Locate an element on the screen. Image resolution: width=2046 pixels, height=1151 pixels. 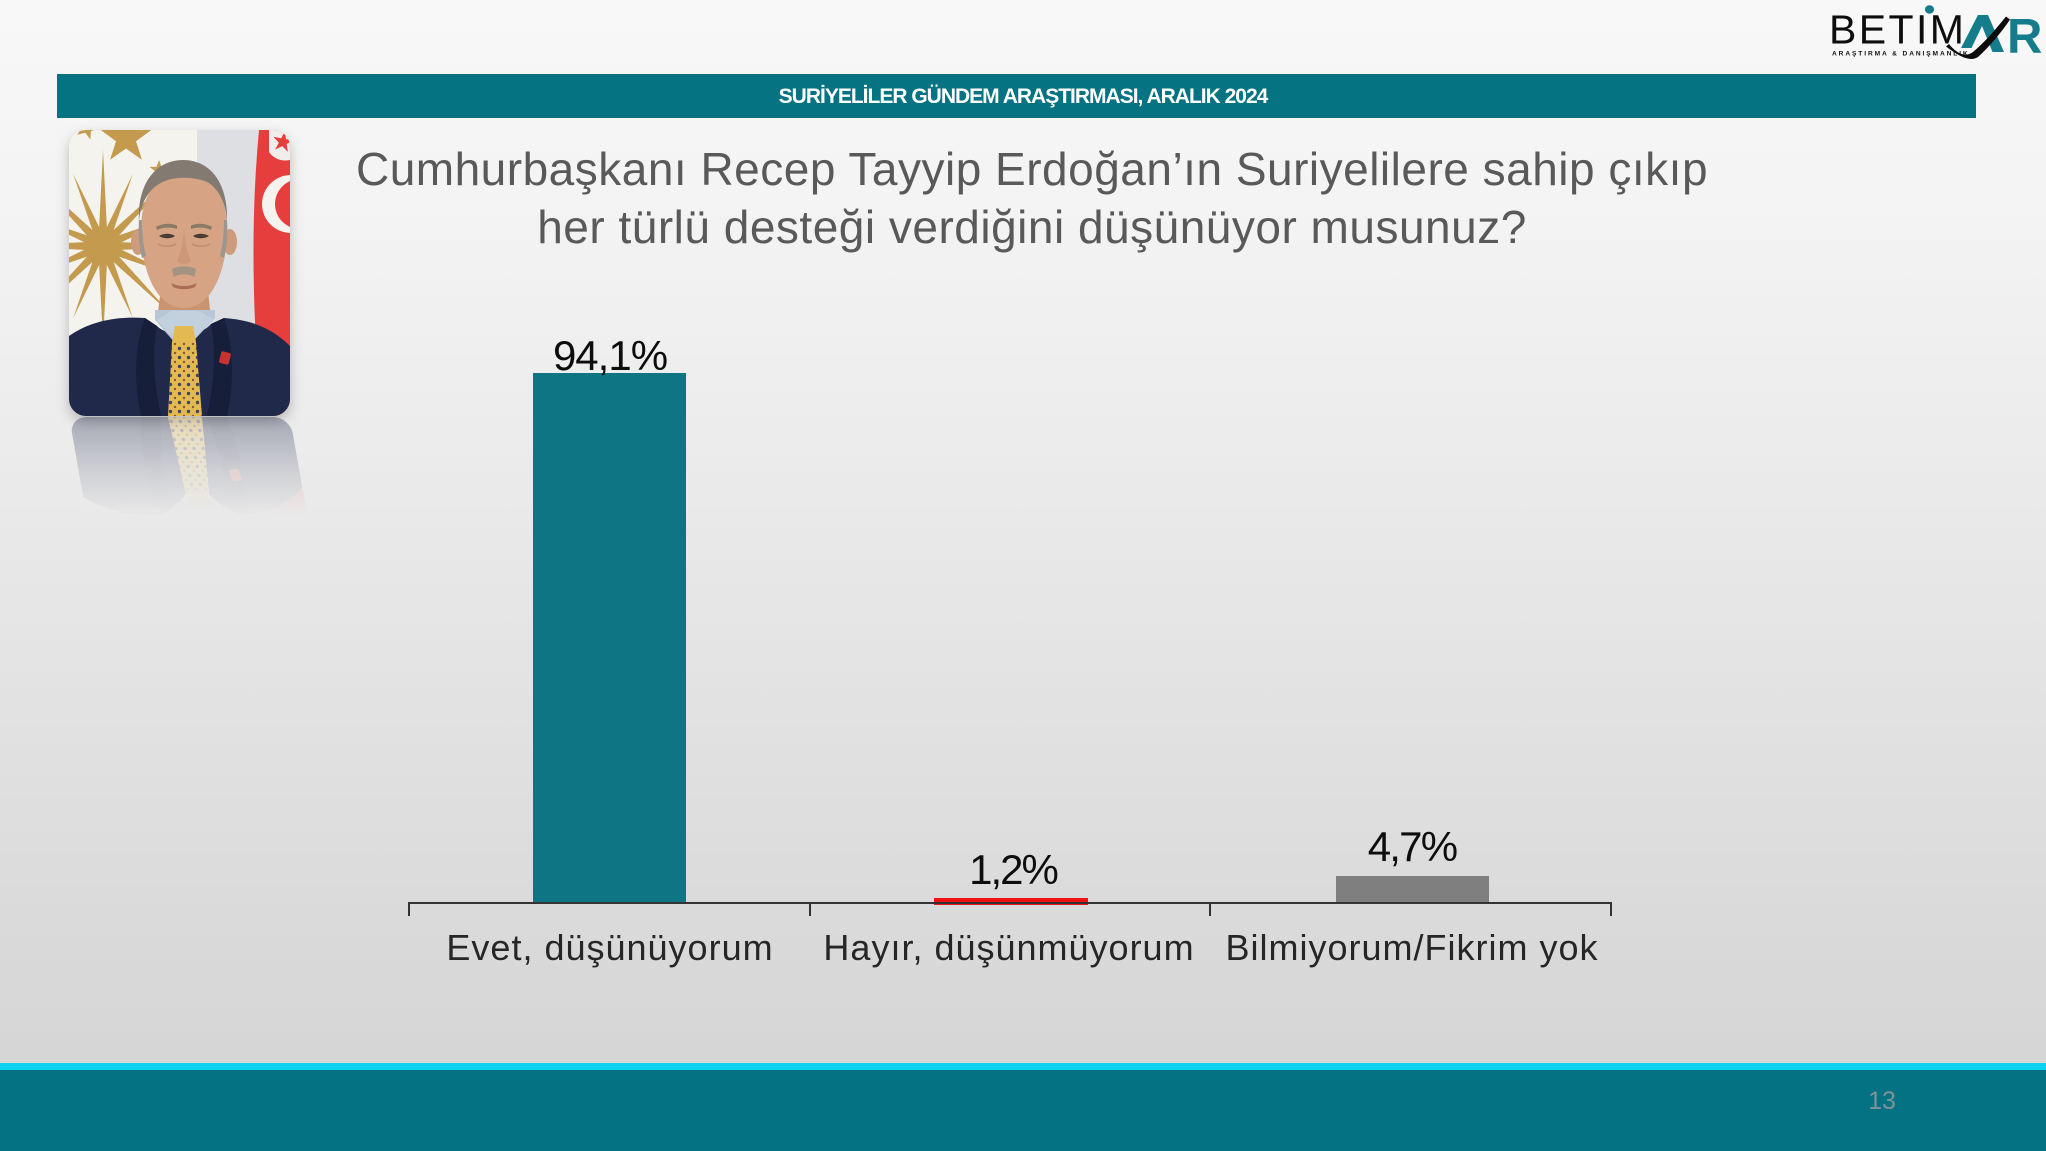
svg-text: BETIM is located at coordinates (1897, 30).